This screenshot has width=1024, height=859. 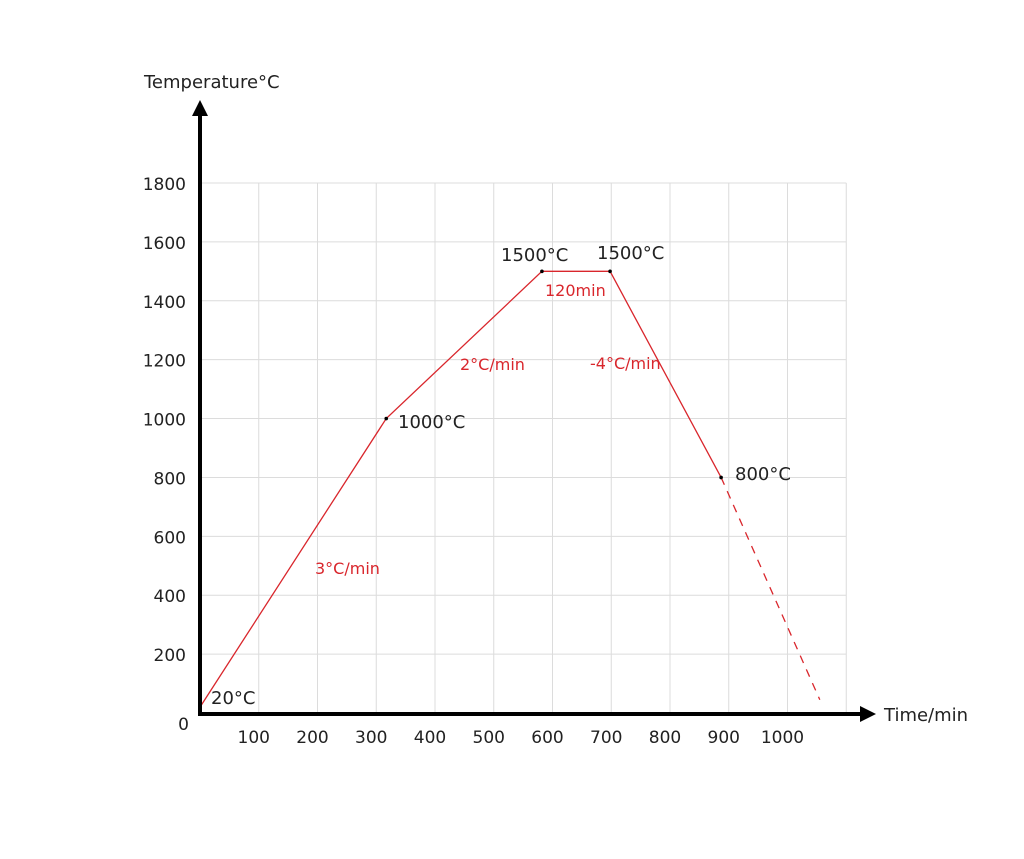 I want to click on y-tick-label: 1800, so click(x=164, y=185).